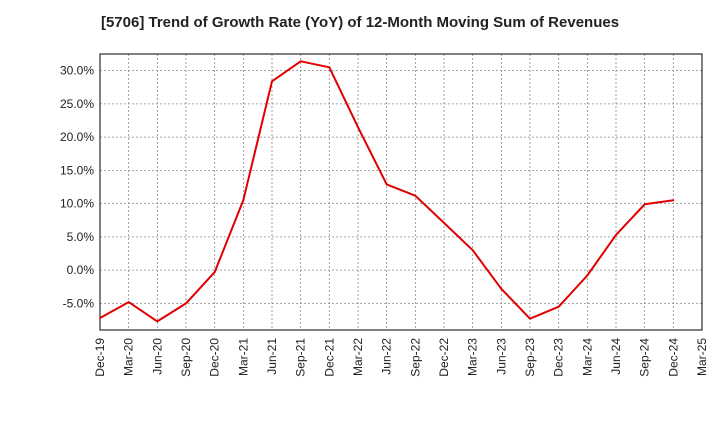 The width and height of the screenshot is (720, 440). What do you see at coordinates (616, 356) in the screenshot?
I see `x-tick-label: Jun-24` at bounding box center [616, 356].